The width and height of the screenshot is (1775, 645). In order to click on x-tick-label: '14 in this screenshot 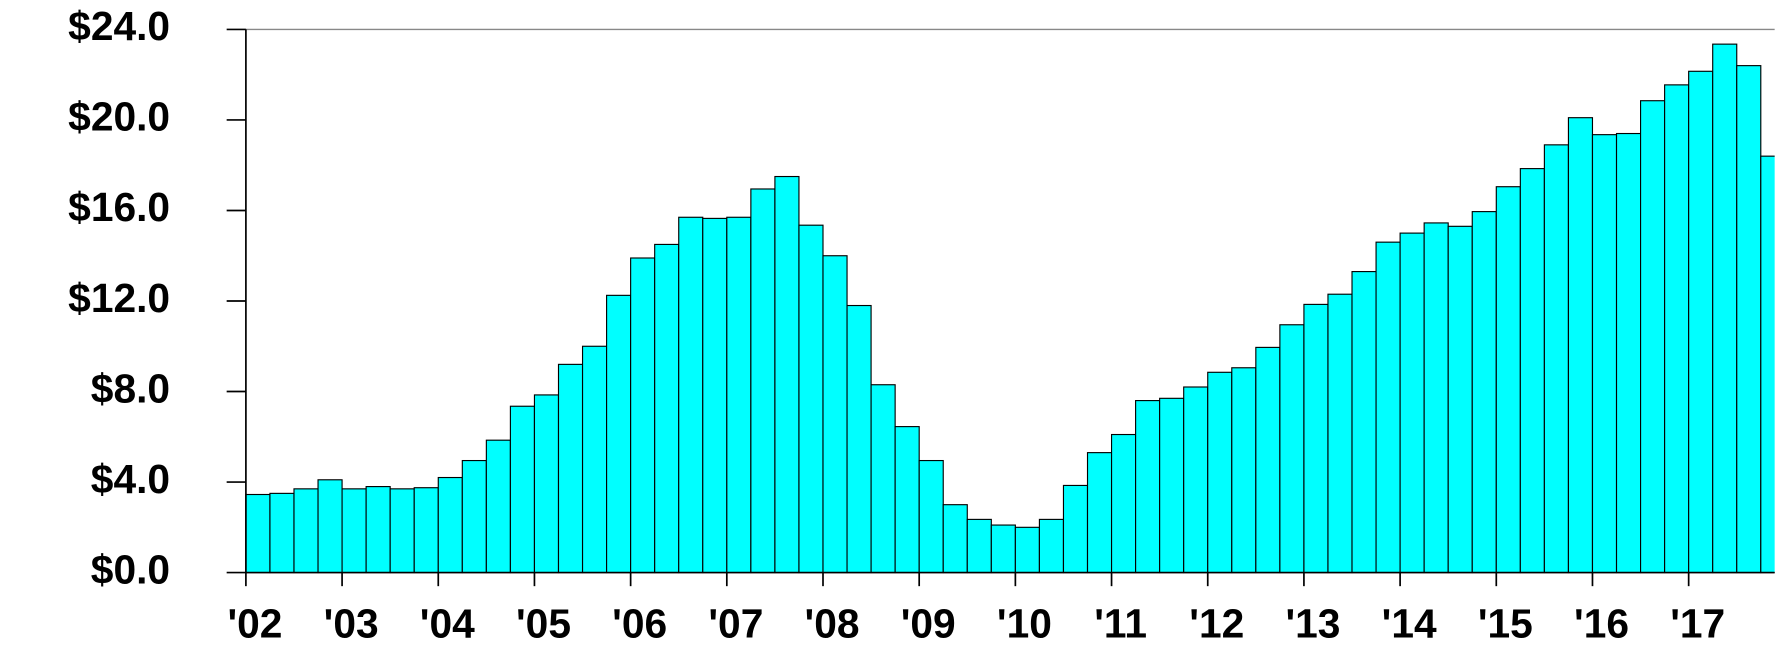, I will do `click(1409, 623)`.